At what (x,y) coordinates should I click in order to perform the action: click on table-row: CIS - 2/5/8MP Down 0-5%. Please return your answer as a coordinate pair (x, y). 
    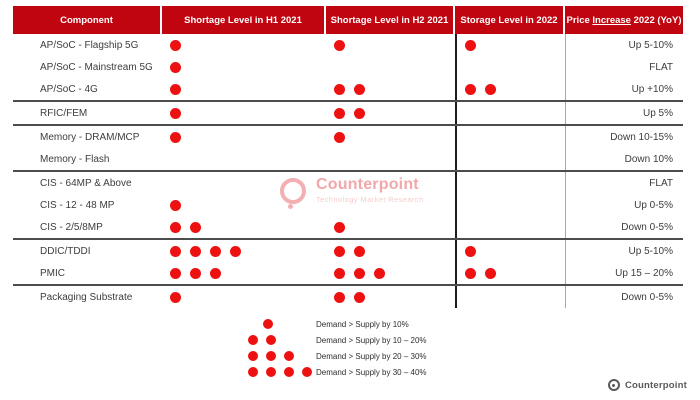
    Looking at the image, I should click on (348, 227).